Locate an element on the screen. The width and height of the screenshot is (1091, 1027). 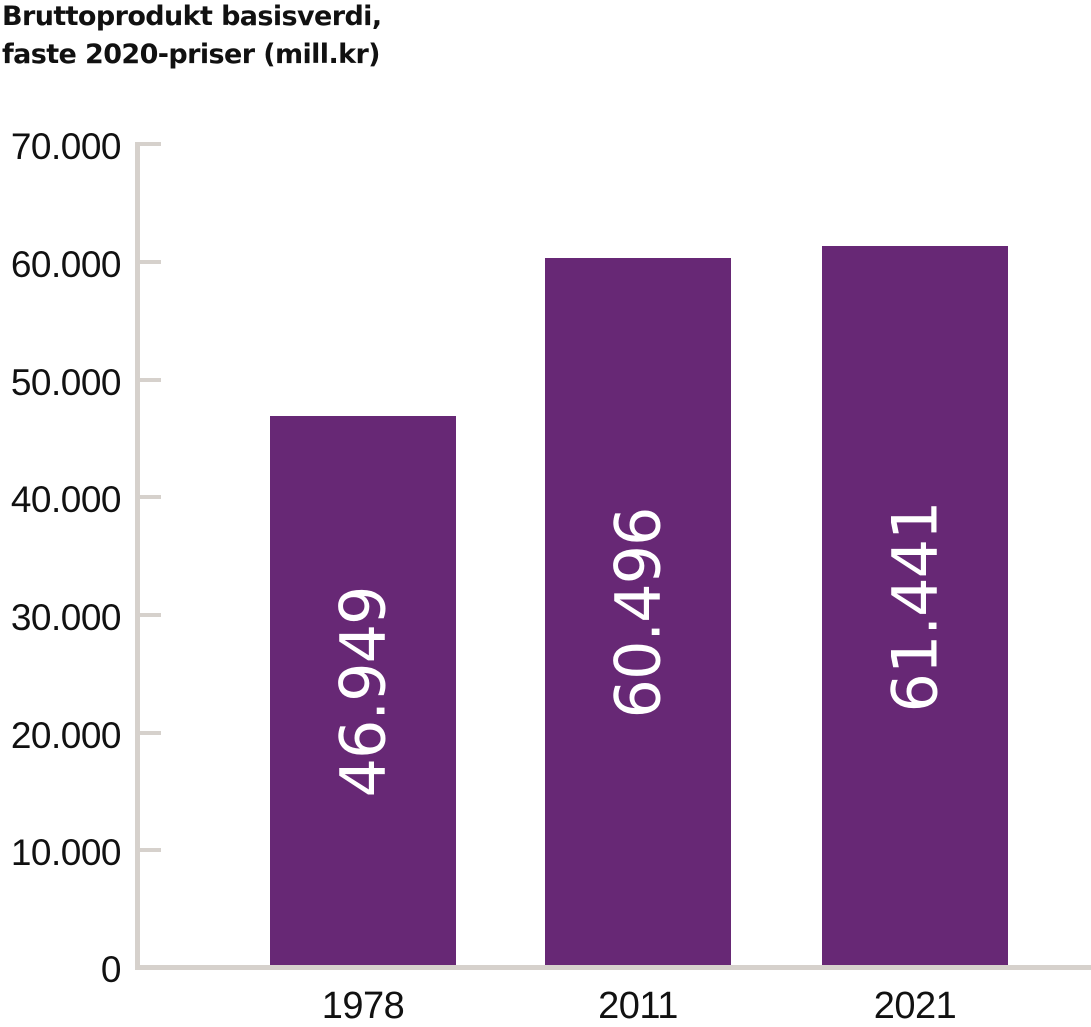
bar-2021: 61.441 is located at coordinates (915, 606).